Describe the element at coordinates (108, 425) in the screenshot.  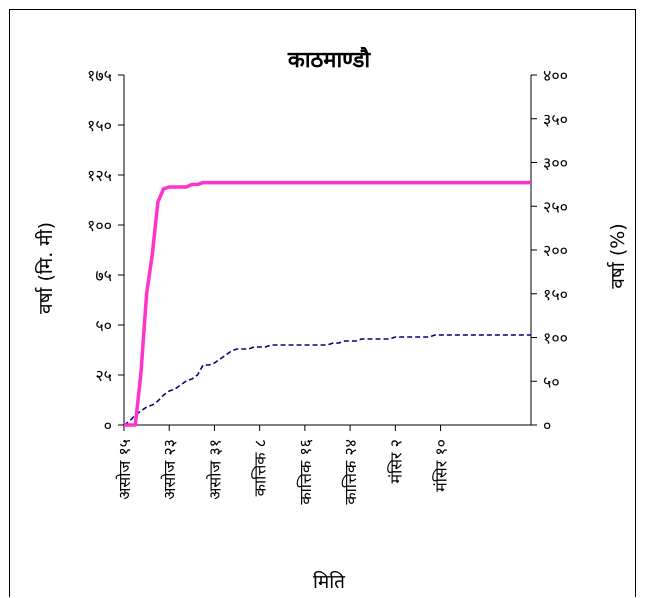
I see `y-left-tick-label: ०` at that location.